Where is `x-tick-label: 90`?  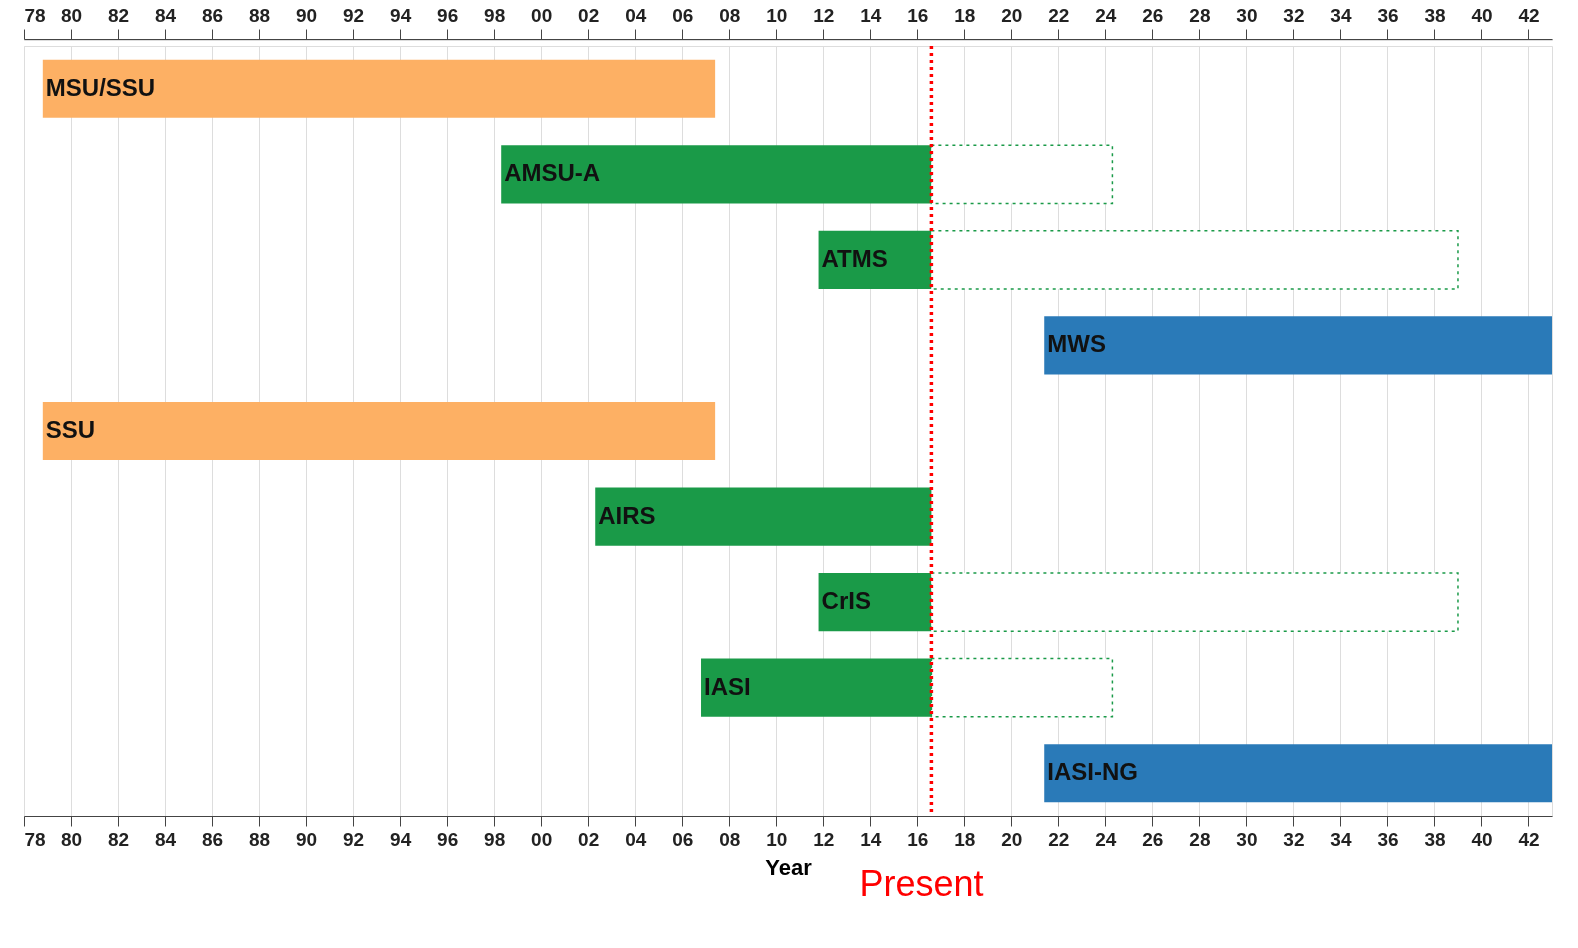
x-tick-label: 90 is located at coordinates (307, 839).